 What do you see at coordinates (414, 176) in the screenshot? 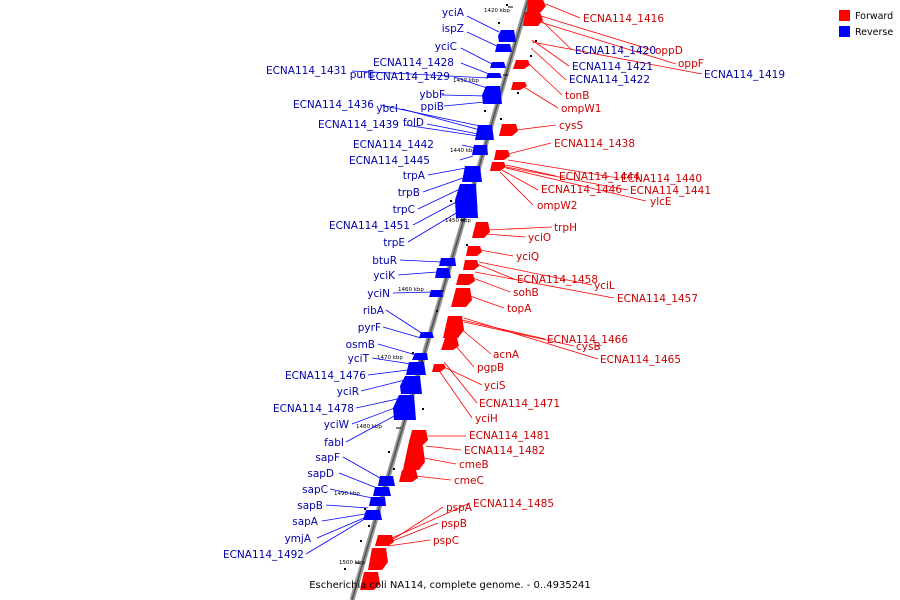
I see `gene-label: trpA` at bounding box center [414, 176].